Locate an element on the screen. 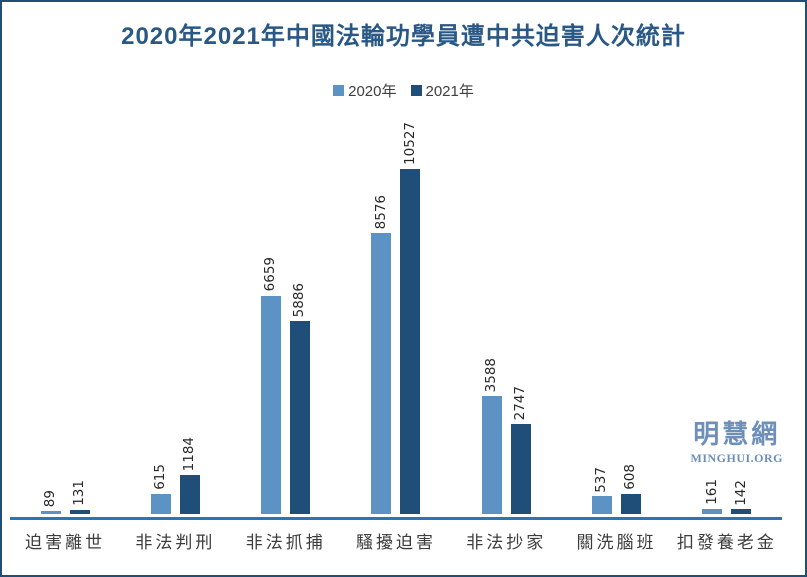  bar-column-2020年: 89 is located at coordinates (50, 501).